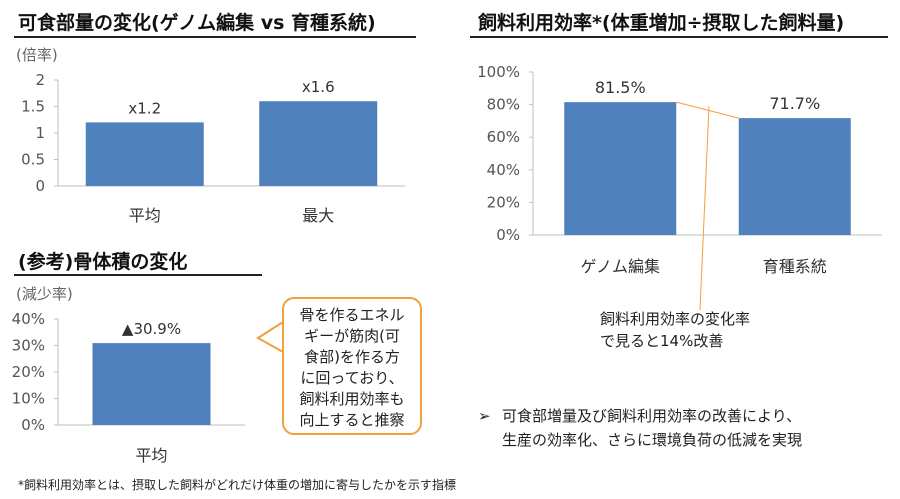 Image resolution: width=900 pixels, height=499 pixels. Describe the element at coordinates (28, 399) in the screenshot. I see `chart2-y-tick-label: 10%` at that location.